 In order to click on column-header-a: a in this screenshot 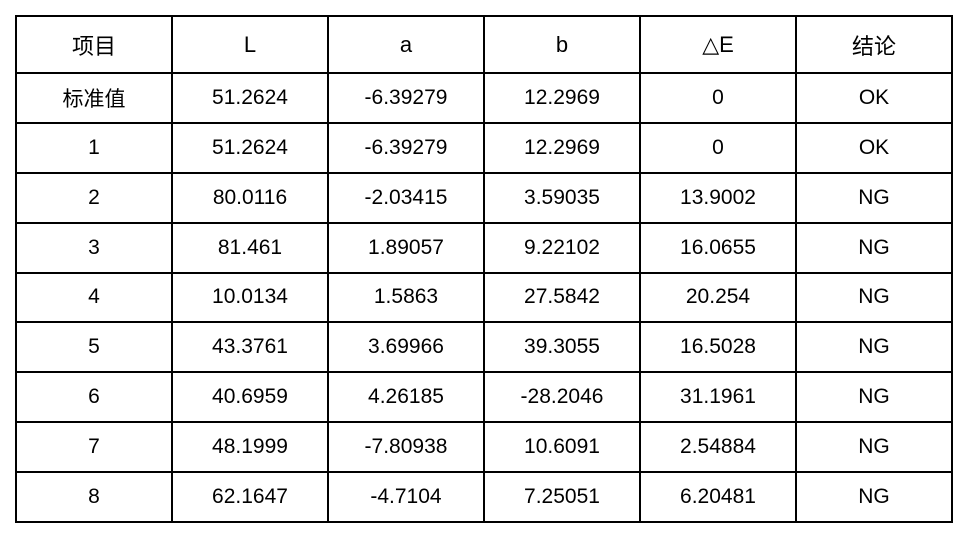, I will do `click(406, 44)`.